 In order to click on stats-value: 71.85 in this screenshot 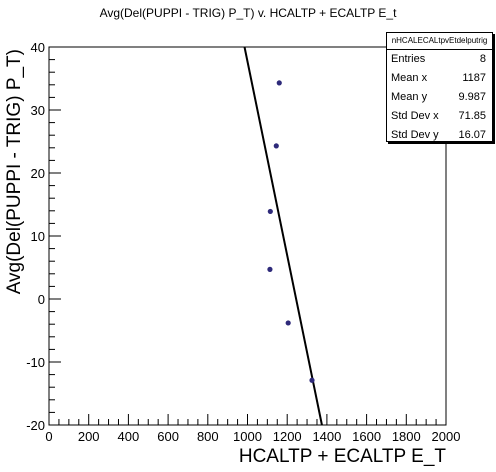, I will do `click(472, 116)`.